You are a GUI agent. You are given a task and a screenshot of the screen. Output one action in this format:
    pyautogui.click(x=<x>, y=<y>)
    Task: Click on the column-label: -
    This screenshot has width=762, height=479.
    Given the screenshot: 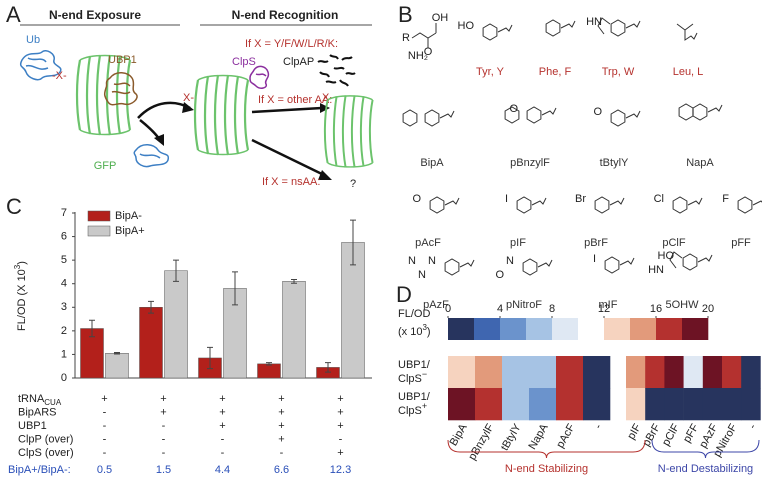 What is the action you would take?
    pyautogui.click(x=753, y=426)
    